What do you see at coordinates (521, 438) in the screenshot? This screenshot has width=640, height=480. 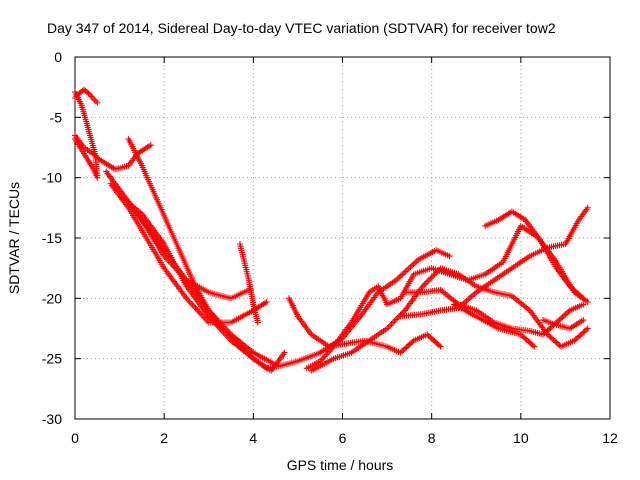 I see `x-tick-label: 10` at bounding box center [521, 438].